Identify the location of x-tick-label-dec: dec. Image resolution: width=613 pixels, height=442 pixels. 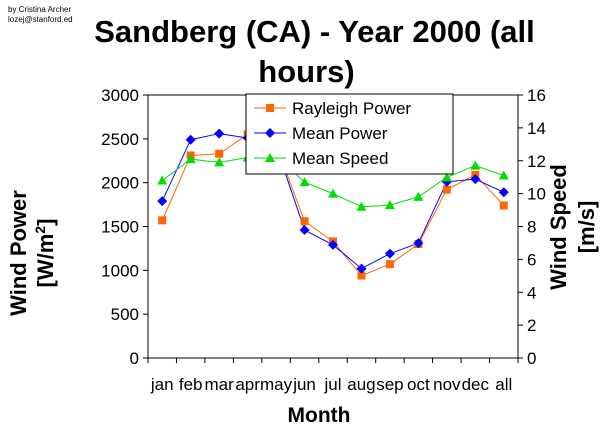
(476, 384).